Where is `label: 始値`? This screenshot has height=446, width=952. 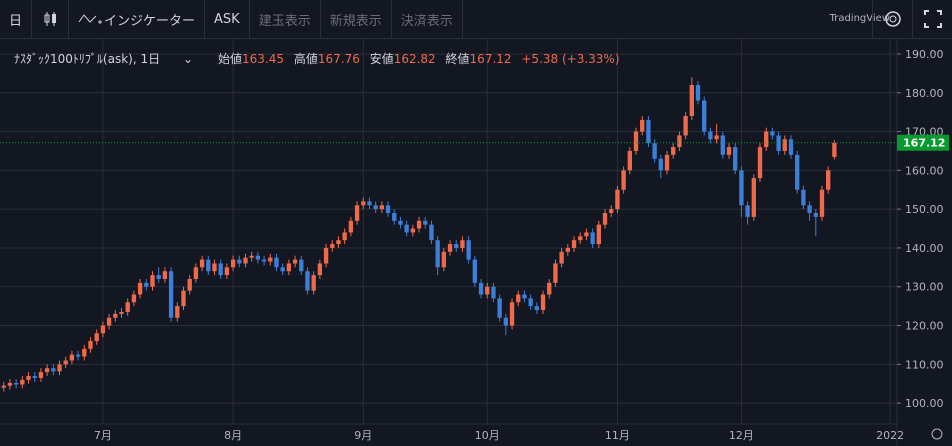
label: 始値 is located at coordinates (230, 58).